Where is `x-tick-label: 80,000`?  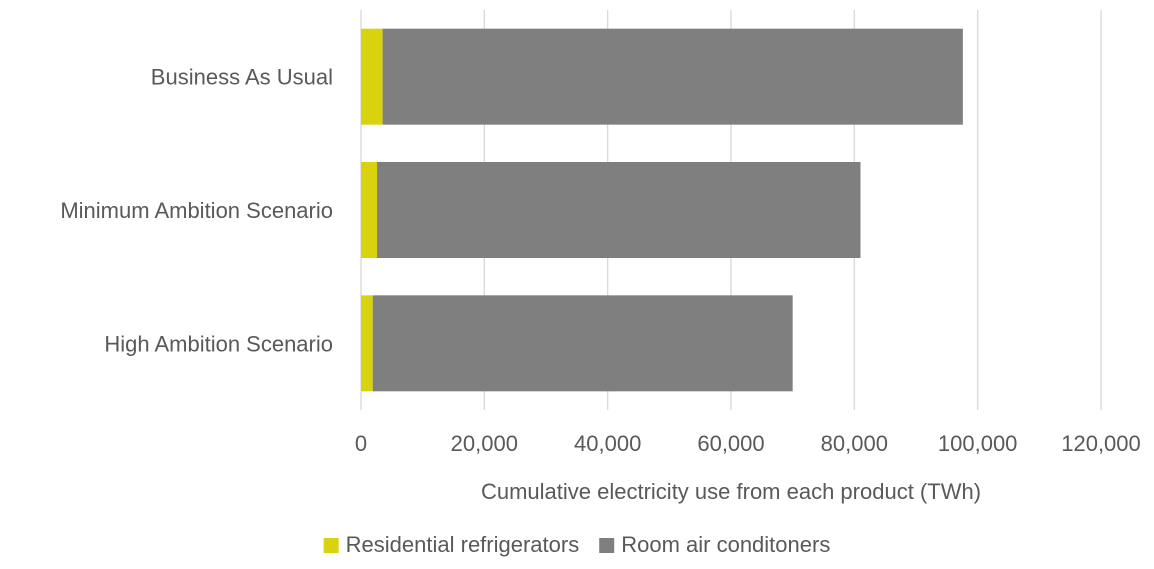
x-tick-label: 80,000 is located at coordinates (854, 443).